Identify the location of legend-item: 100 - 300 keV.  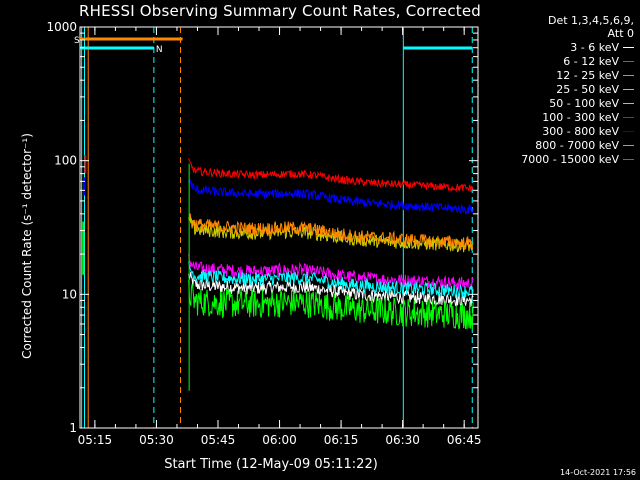
(557, 117).